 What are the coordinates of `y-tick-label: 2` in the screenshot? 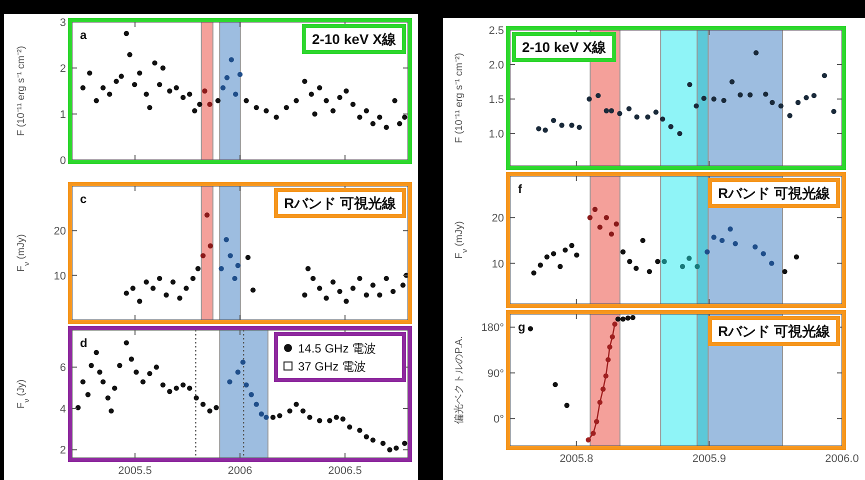 It's located at (63, 450).